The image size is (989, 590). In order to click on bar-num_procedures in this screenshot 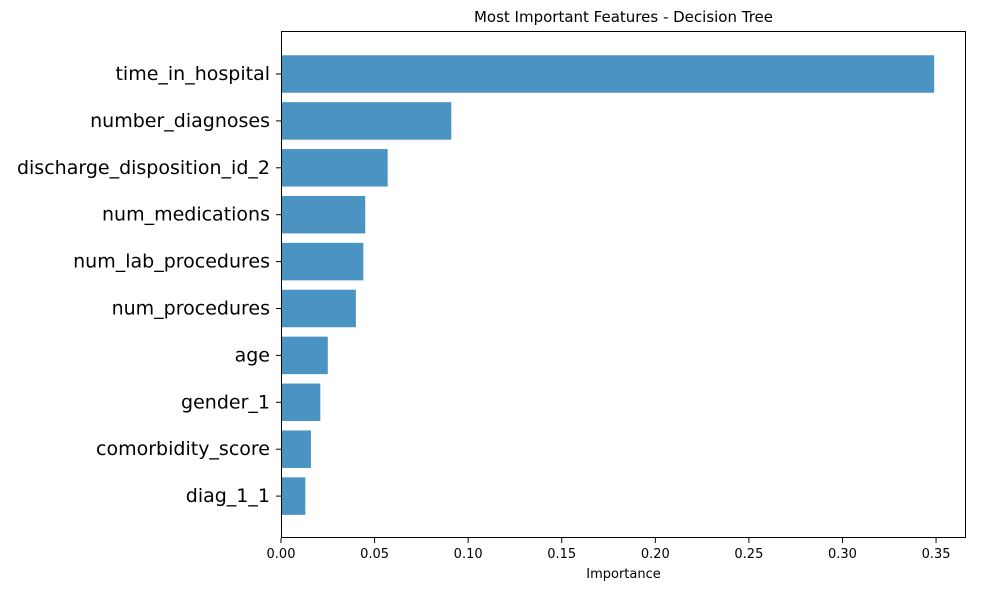, I will do `click(318, 308)`.